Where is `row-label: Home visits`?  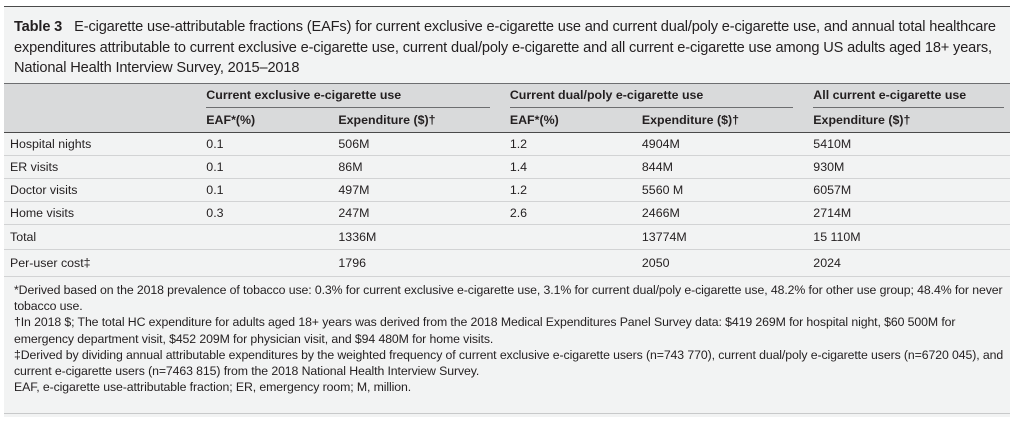
row-label: Home visits is located at coordinates (102, 213).